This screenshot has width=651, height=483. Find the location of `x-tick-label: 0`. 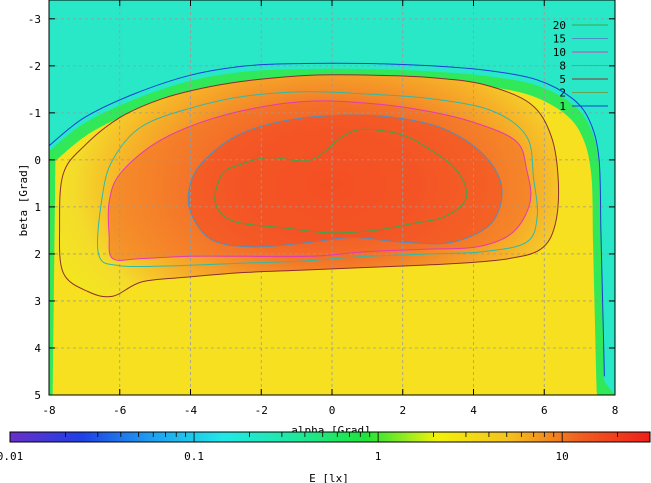

x-tick-label: 0 is located at coordinates (332, 410).